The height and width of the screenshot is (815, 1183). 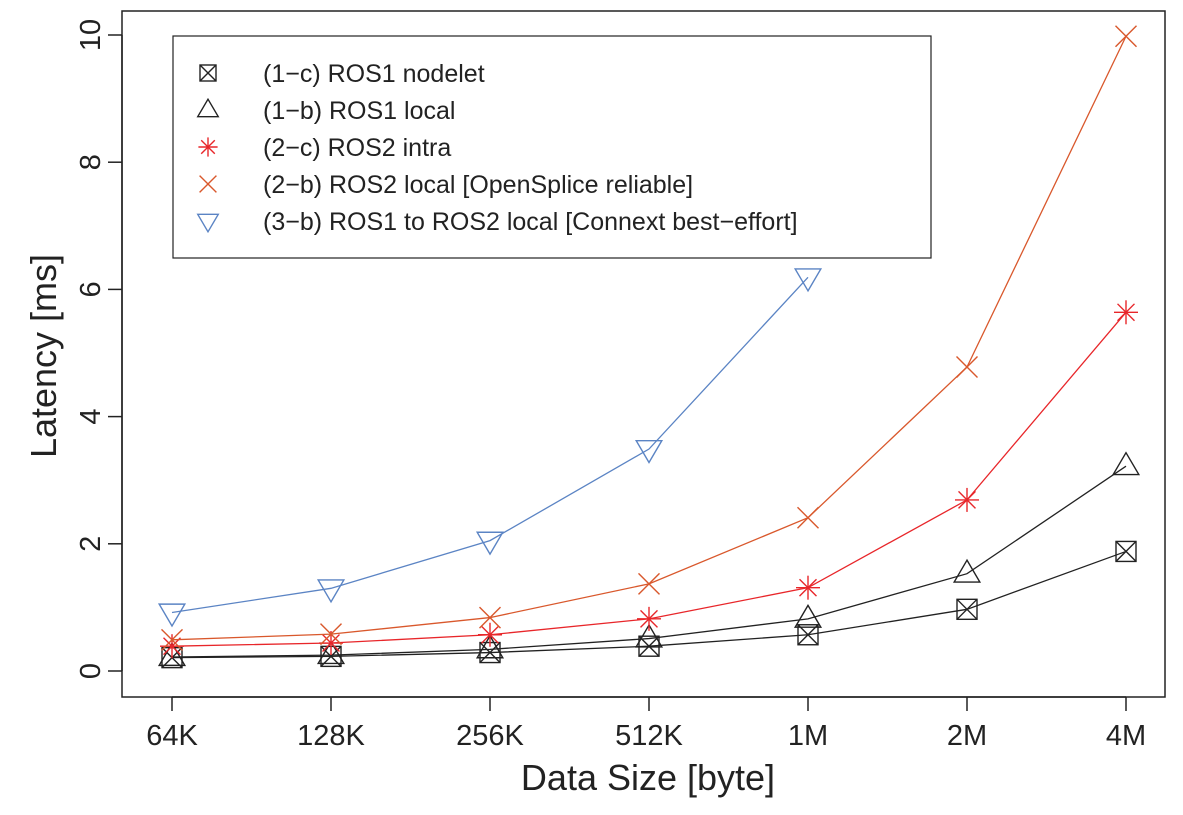 What do you see at coordinates (478, 185) in the screenshot?
I see `legend-label: (2−b) ROS2 local [OpenSplice reliable]` at bounding box center [478, 185].